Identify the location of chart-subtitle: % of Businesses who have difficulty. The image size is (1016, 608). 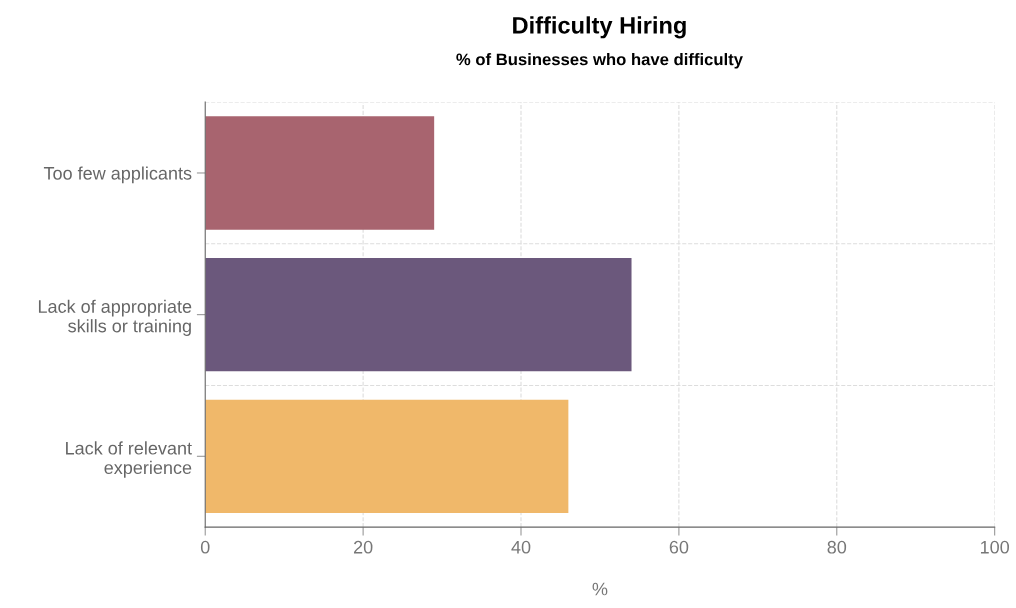
(599, 61).